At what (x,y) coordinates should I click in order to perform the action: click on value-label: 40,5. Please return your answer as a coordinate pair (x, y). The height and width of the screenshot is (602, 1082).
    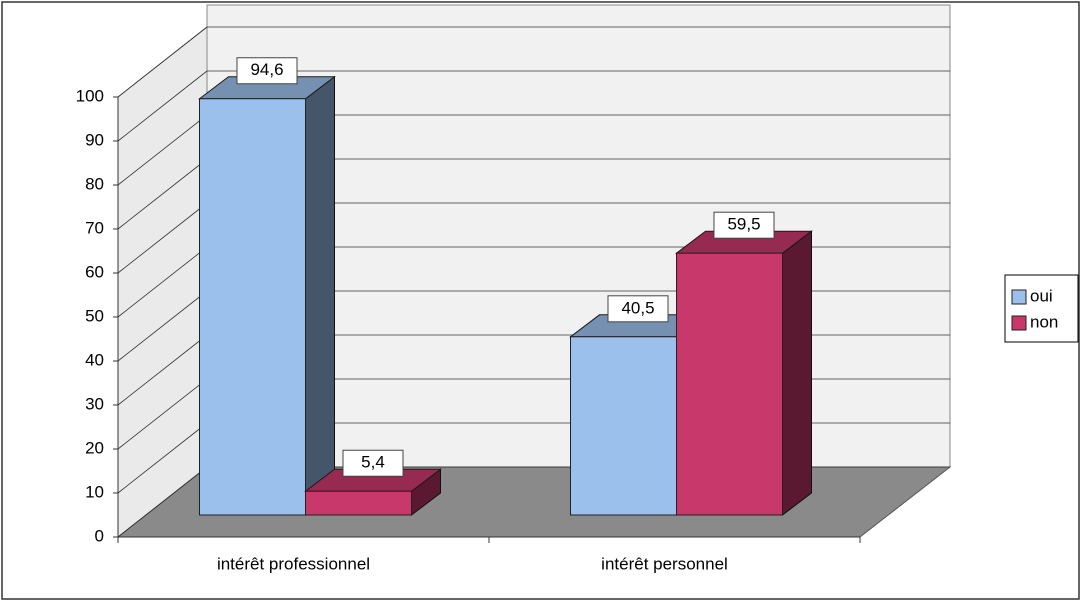
    Looking at the image, I should click on (637, 307).